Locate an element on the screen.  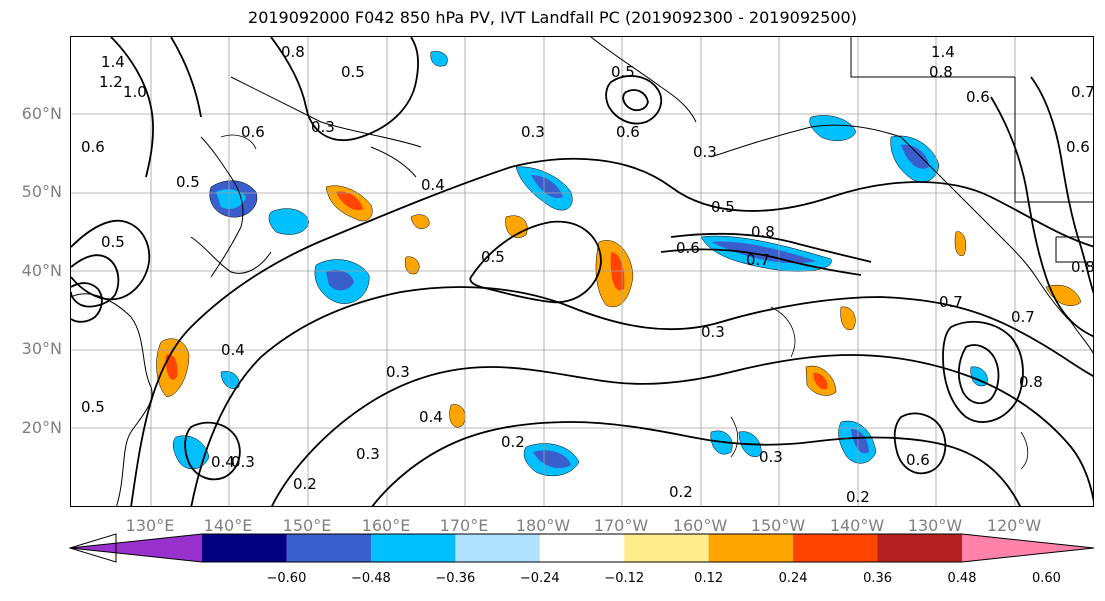
colorbar-tick-label: −0.60 is located at coordinates (286, 578).